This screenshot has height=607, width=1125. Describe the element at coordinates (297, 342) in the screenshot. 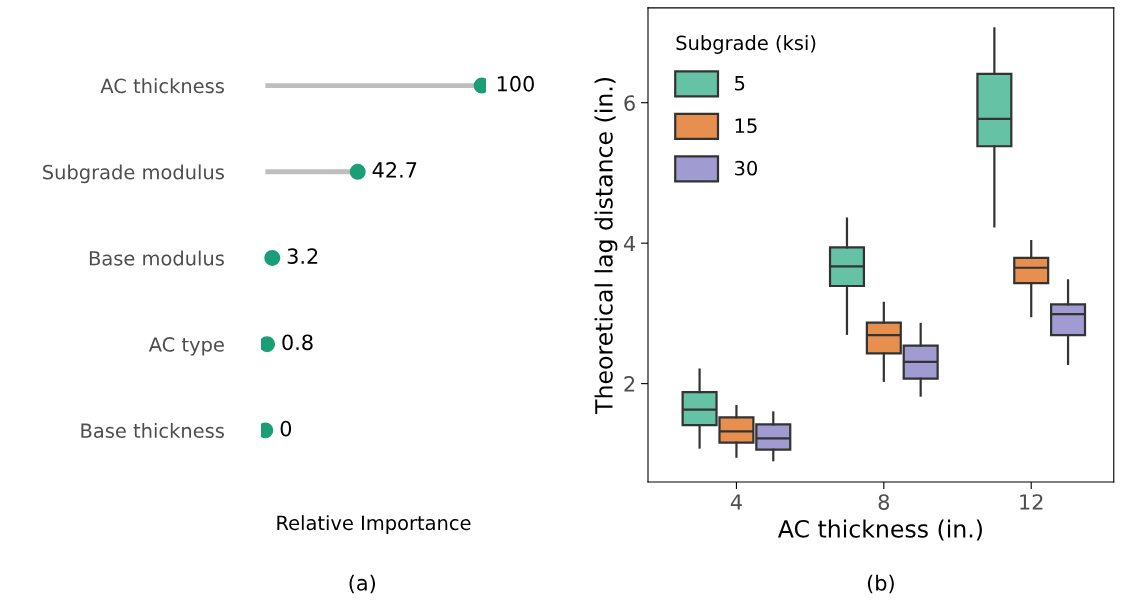

I see `data-label: 0.8` at that location.